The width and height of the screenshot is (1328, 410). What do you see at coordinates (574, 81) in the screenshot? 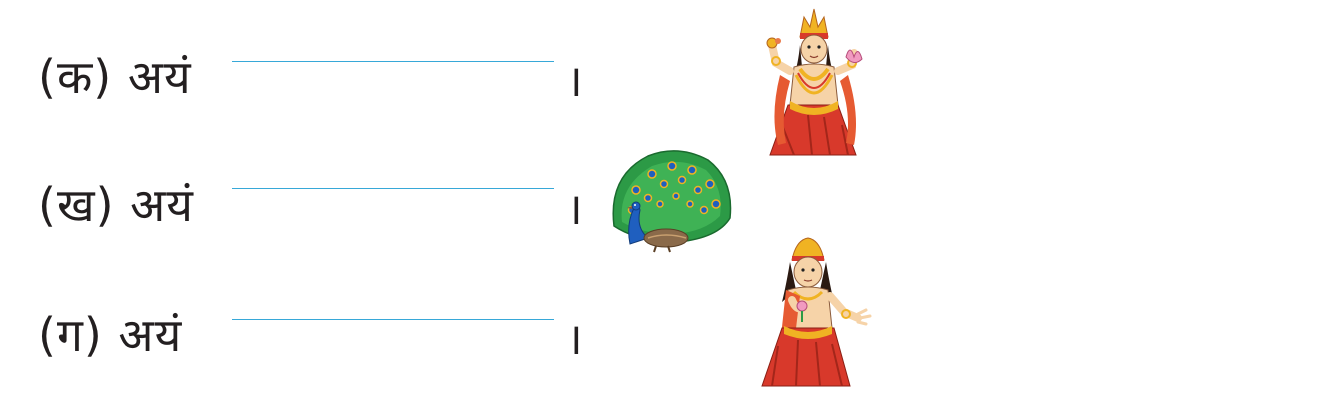
I see `danda-ka: ।` at bounding box center [574, 81].